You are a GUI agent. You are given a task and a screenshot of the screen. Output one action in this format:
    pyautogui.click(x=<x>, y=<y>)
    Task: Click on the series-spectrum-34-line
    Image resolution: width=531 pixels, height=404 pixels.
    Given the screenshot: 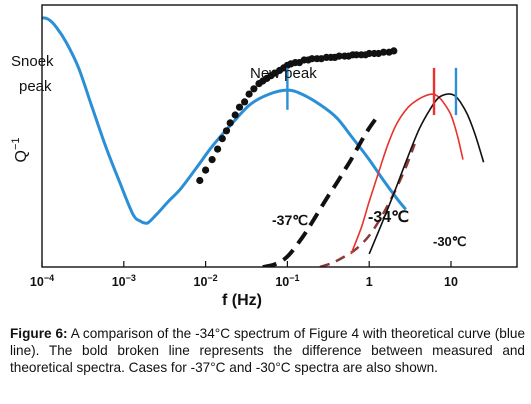 What is the action you would take?
    pyautogui.click(x=407, y=174)
    